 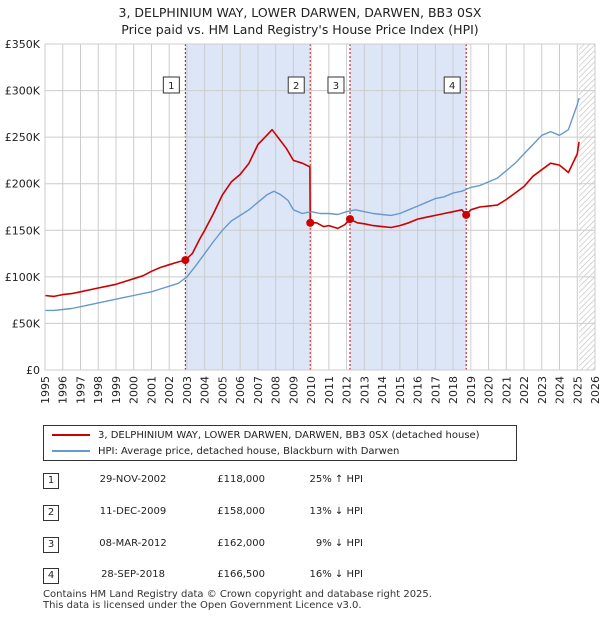 I want to click on x-tick-label: 1996, so click(x=63, y=390).